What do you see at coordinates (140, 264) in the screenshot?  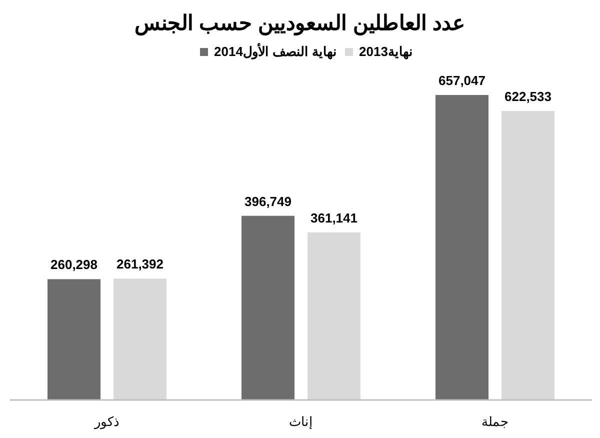 I see `data-label: 261,392` at bounding box center [140, 264].